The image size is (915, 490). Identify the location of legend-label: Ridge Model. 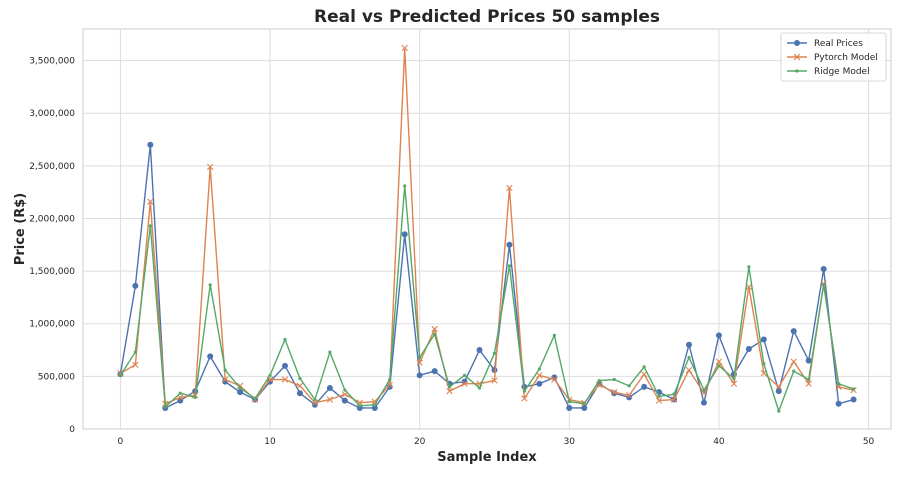
(842, 72).